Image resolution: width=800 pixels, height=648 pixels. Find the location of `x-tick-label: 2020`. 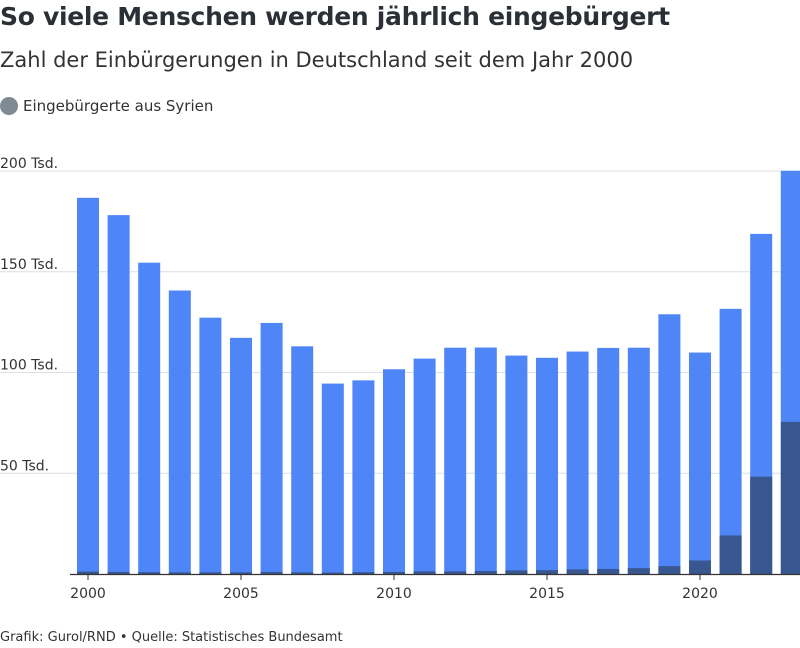

x-tick-label: 2020 is located at coordinates (700, 594).